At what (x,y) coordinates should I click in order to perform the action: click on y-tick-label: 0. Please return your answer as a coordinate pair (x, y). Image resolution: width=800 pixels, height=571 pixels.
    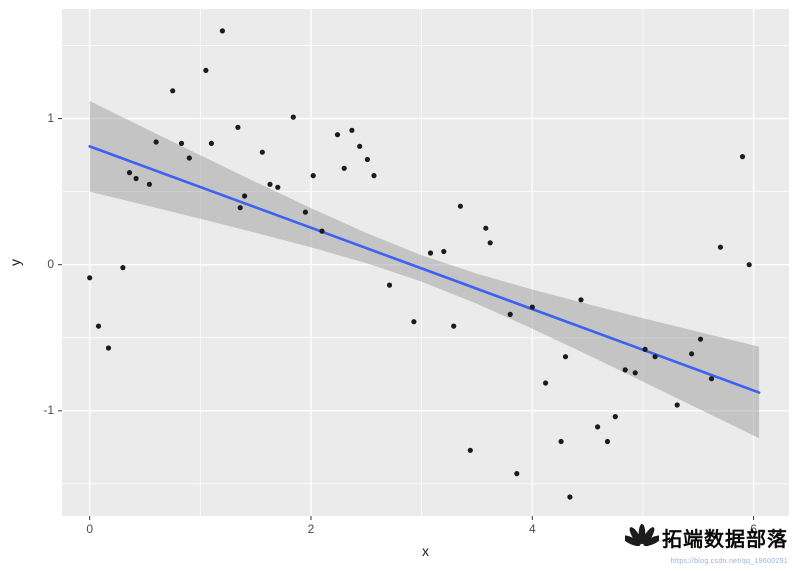
    Looking at the image, I should click on (50, 264).